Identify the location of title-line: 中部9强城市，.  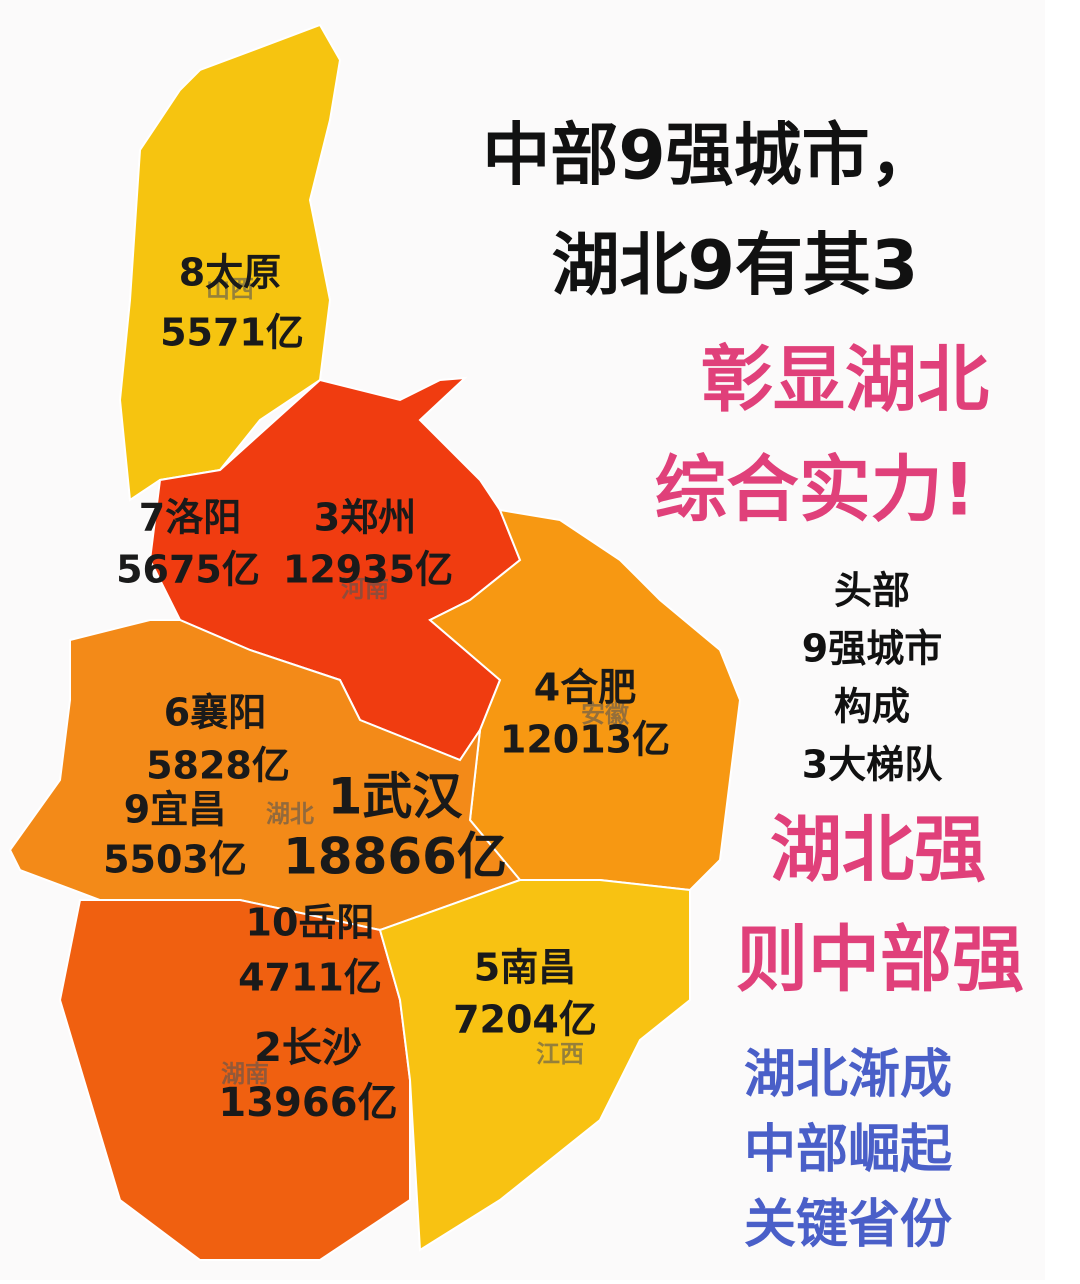
(709, 156).